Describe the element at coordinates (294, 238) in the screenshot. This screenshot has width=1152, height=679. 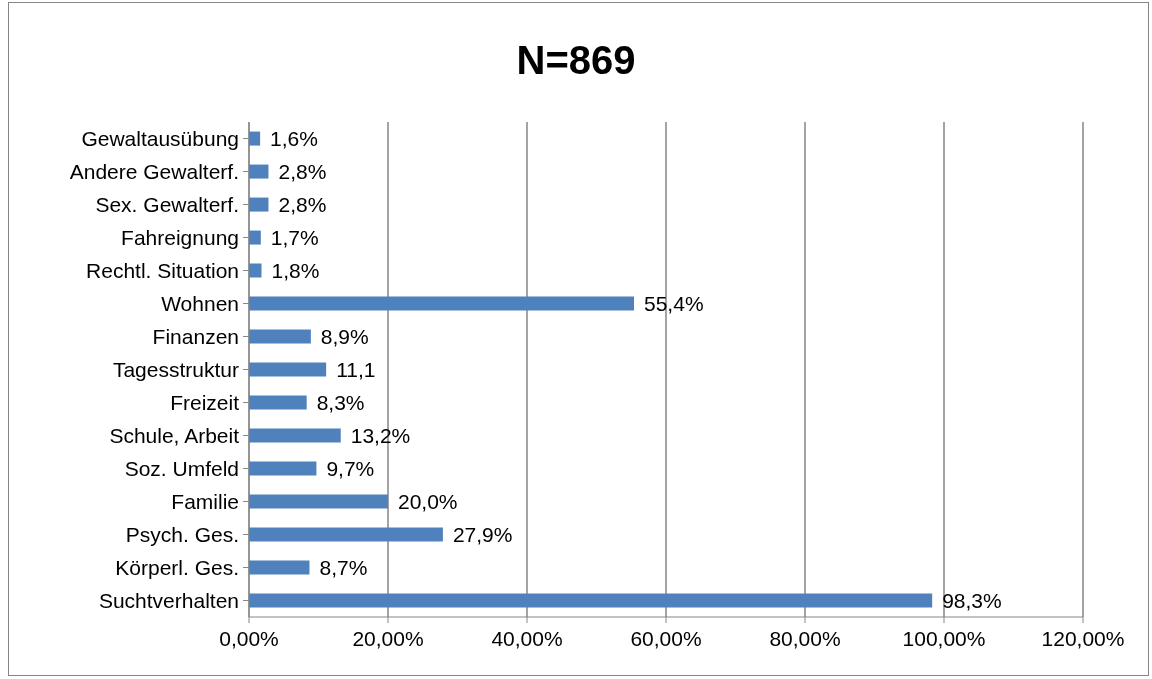
I see `data-label: 1,7%` at that location.